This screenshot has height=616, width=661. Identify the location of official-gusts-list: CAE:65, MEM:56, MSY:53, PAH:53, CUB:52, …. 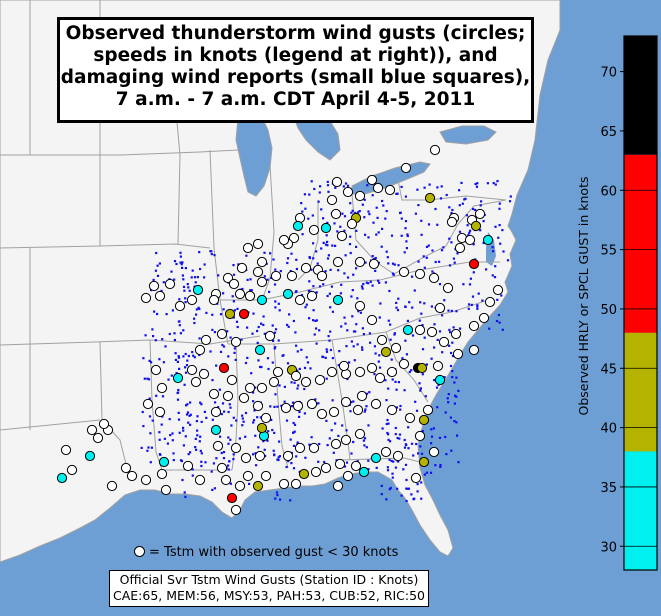
(269, 595).